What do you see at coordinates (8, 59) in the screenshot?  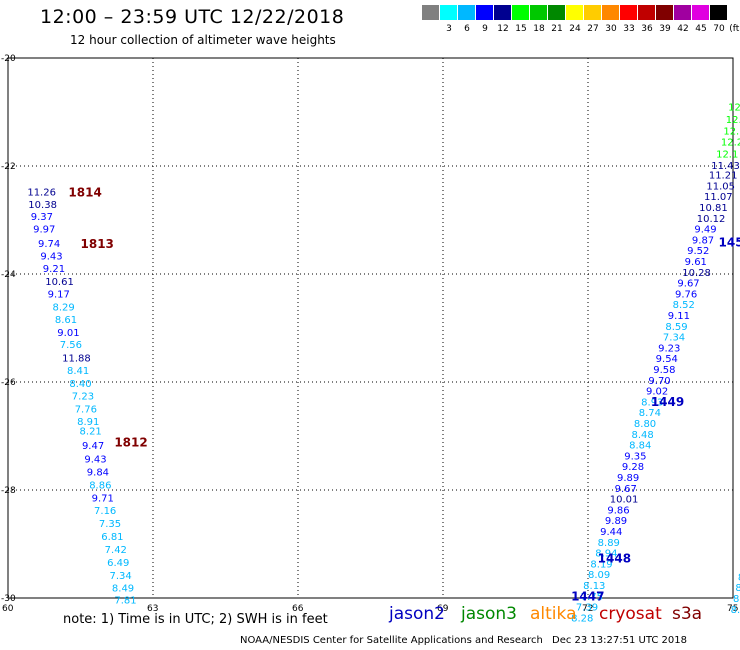 I see `lat-tick-label: -20` at bounding box center [8, 59].